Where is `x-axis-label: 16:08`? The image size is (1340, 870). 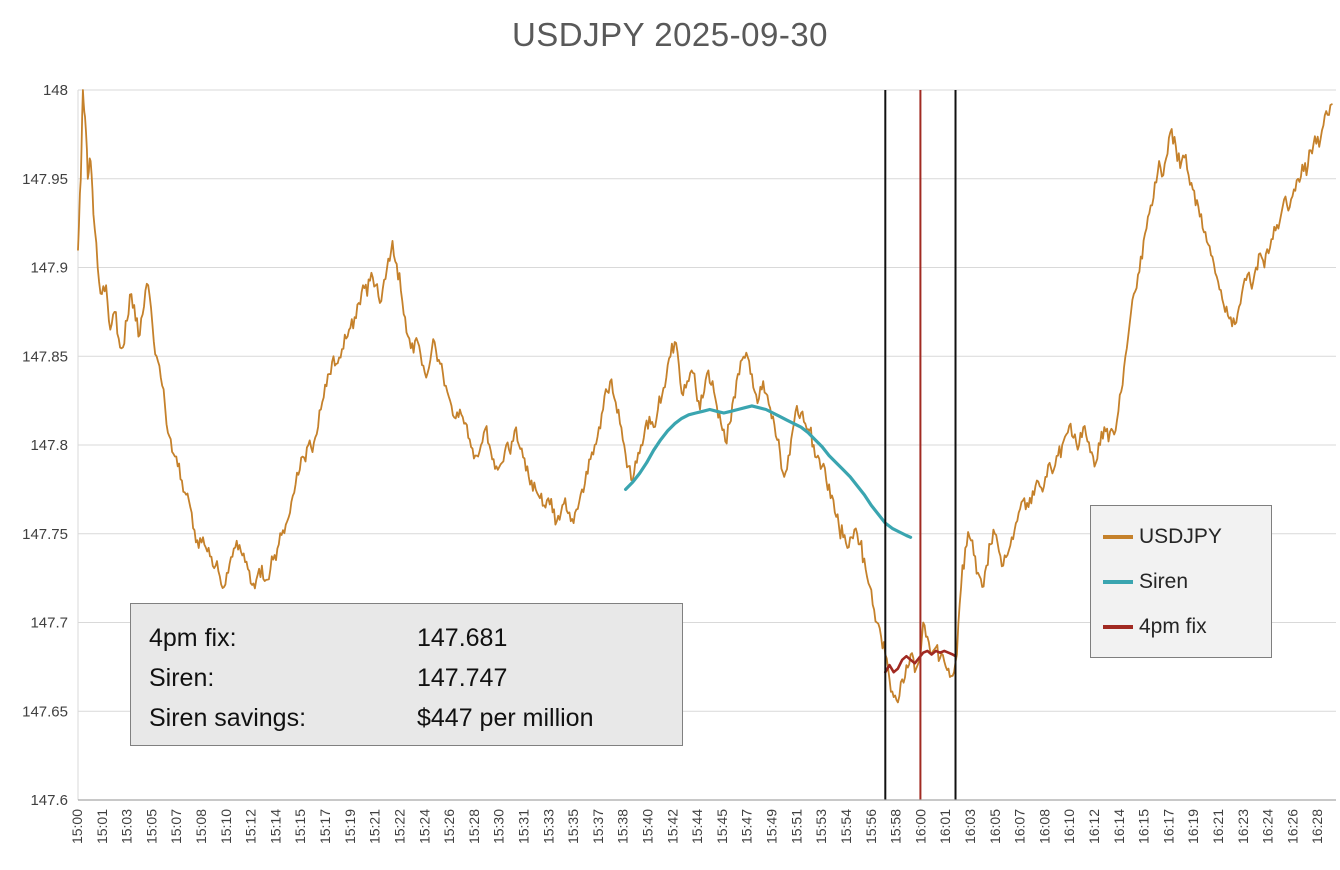 x-axis-label: 16:08 is located at coordinates (1044, 826).